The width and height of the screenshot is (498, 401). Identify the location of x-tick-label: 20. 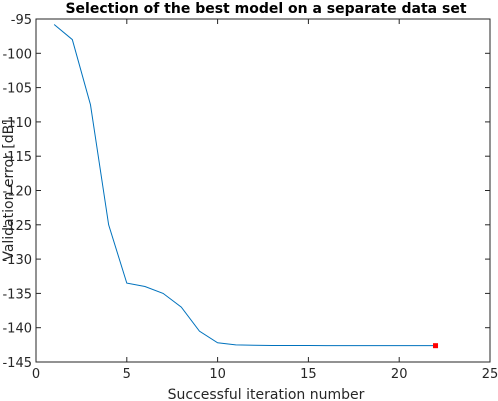
(399, 374).